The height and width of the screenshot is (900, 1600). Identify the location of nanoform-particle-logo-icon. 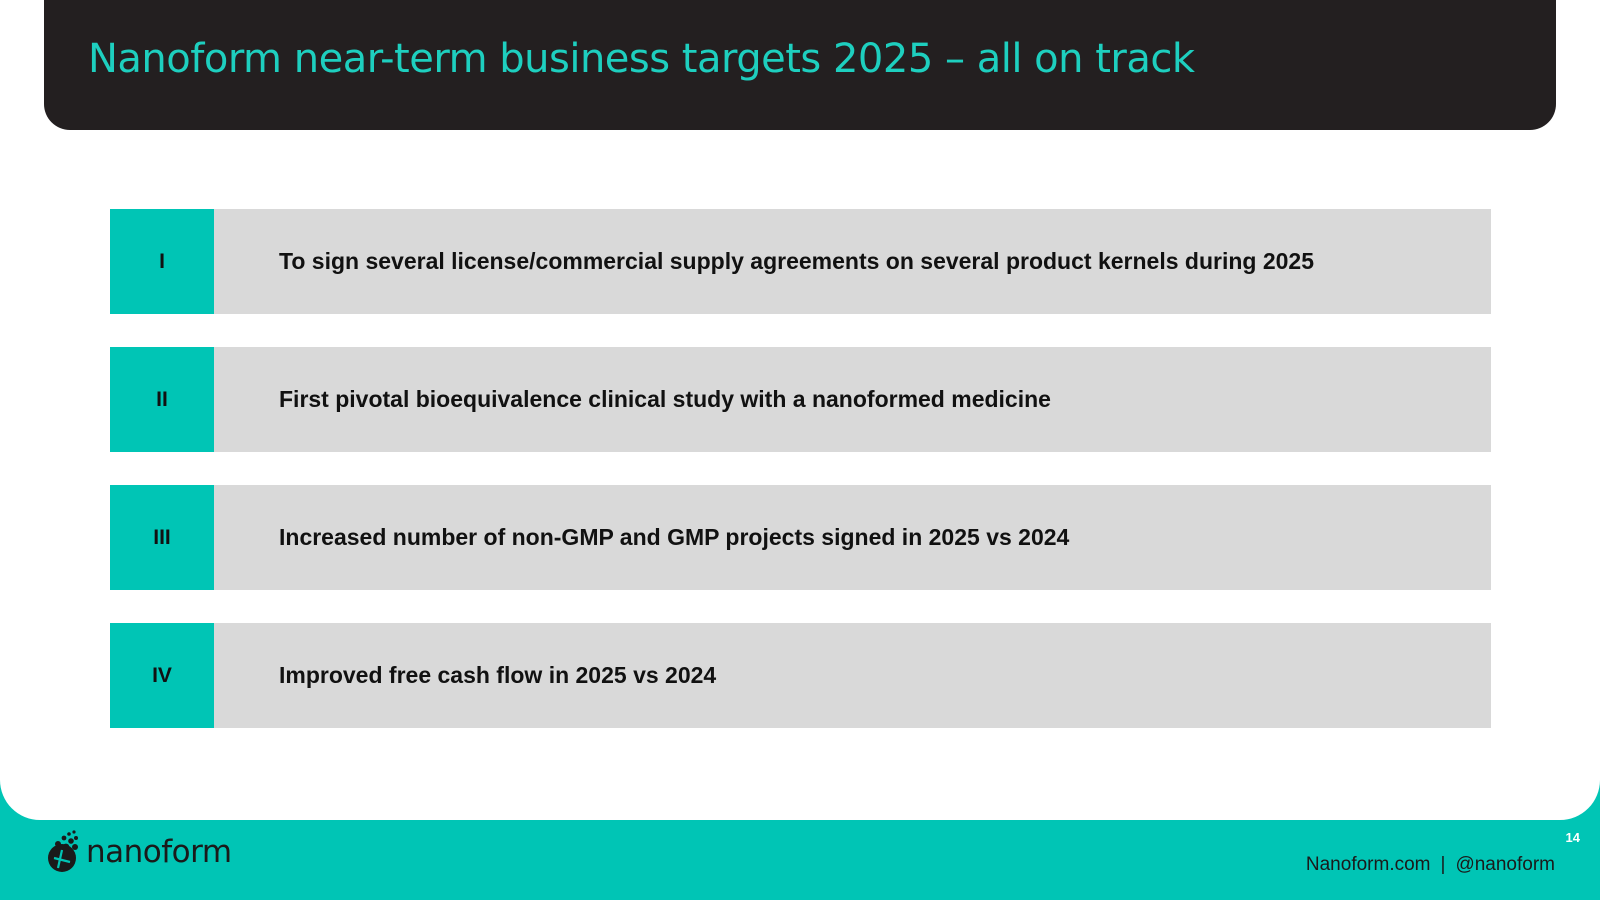
(62, 852).